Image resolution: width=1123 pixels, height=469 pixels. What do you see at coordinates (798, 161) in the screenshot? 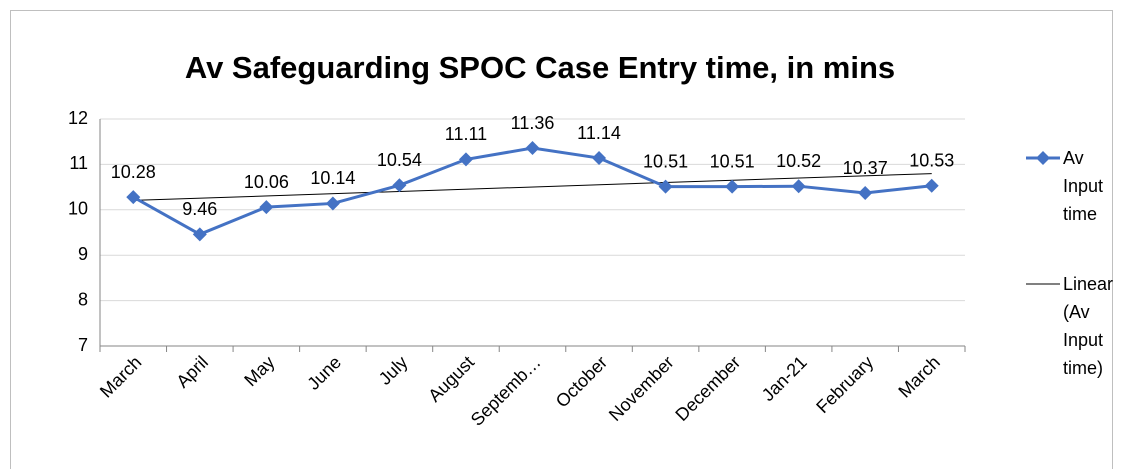
I see `data-label: 10.52` at bounding box center [798, 161].